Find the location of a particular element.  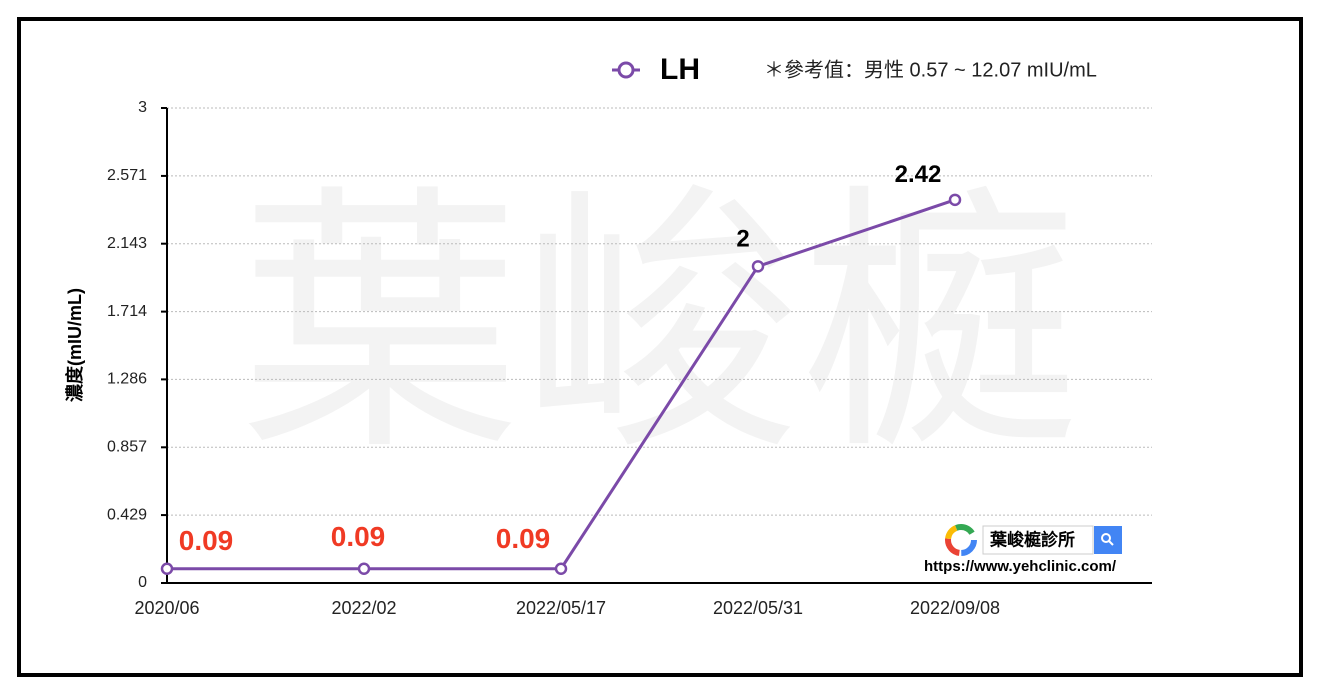

value-label: 2 is located at coordinates (742, 239).